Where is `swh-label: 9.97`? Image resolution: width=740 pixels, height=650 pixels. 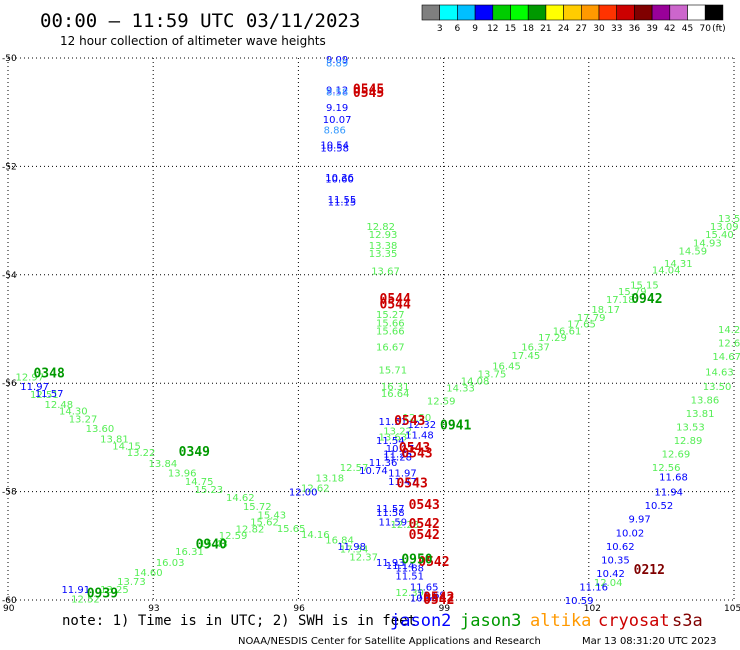 swh-label: 9.97 is located at coordinates (639, 520).